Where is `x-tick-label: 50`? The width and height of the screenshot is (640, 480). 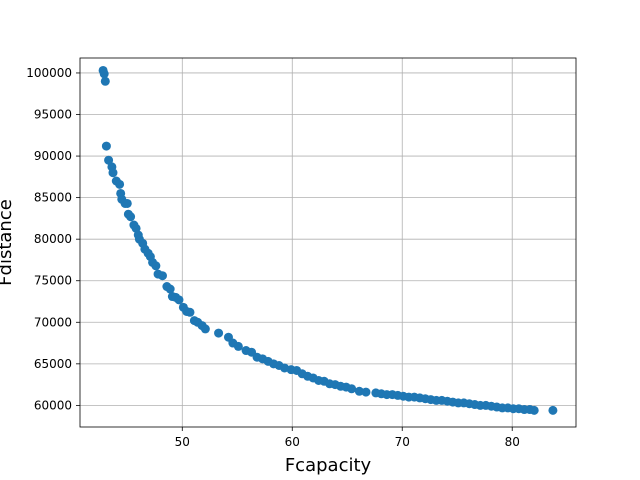
x-tick-label: 50 is located at coordinates (182, 442).